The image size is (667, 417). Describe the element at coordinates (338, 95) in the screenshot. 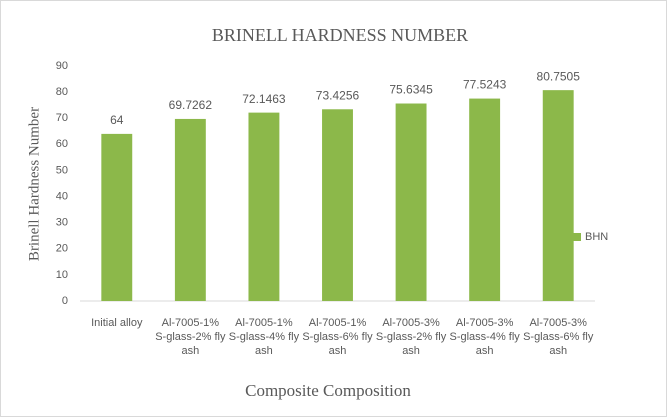

I see `data-label: 73.4256` at that location.